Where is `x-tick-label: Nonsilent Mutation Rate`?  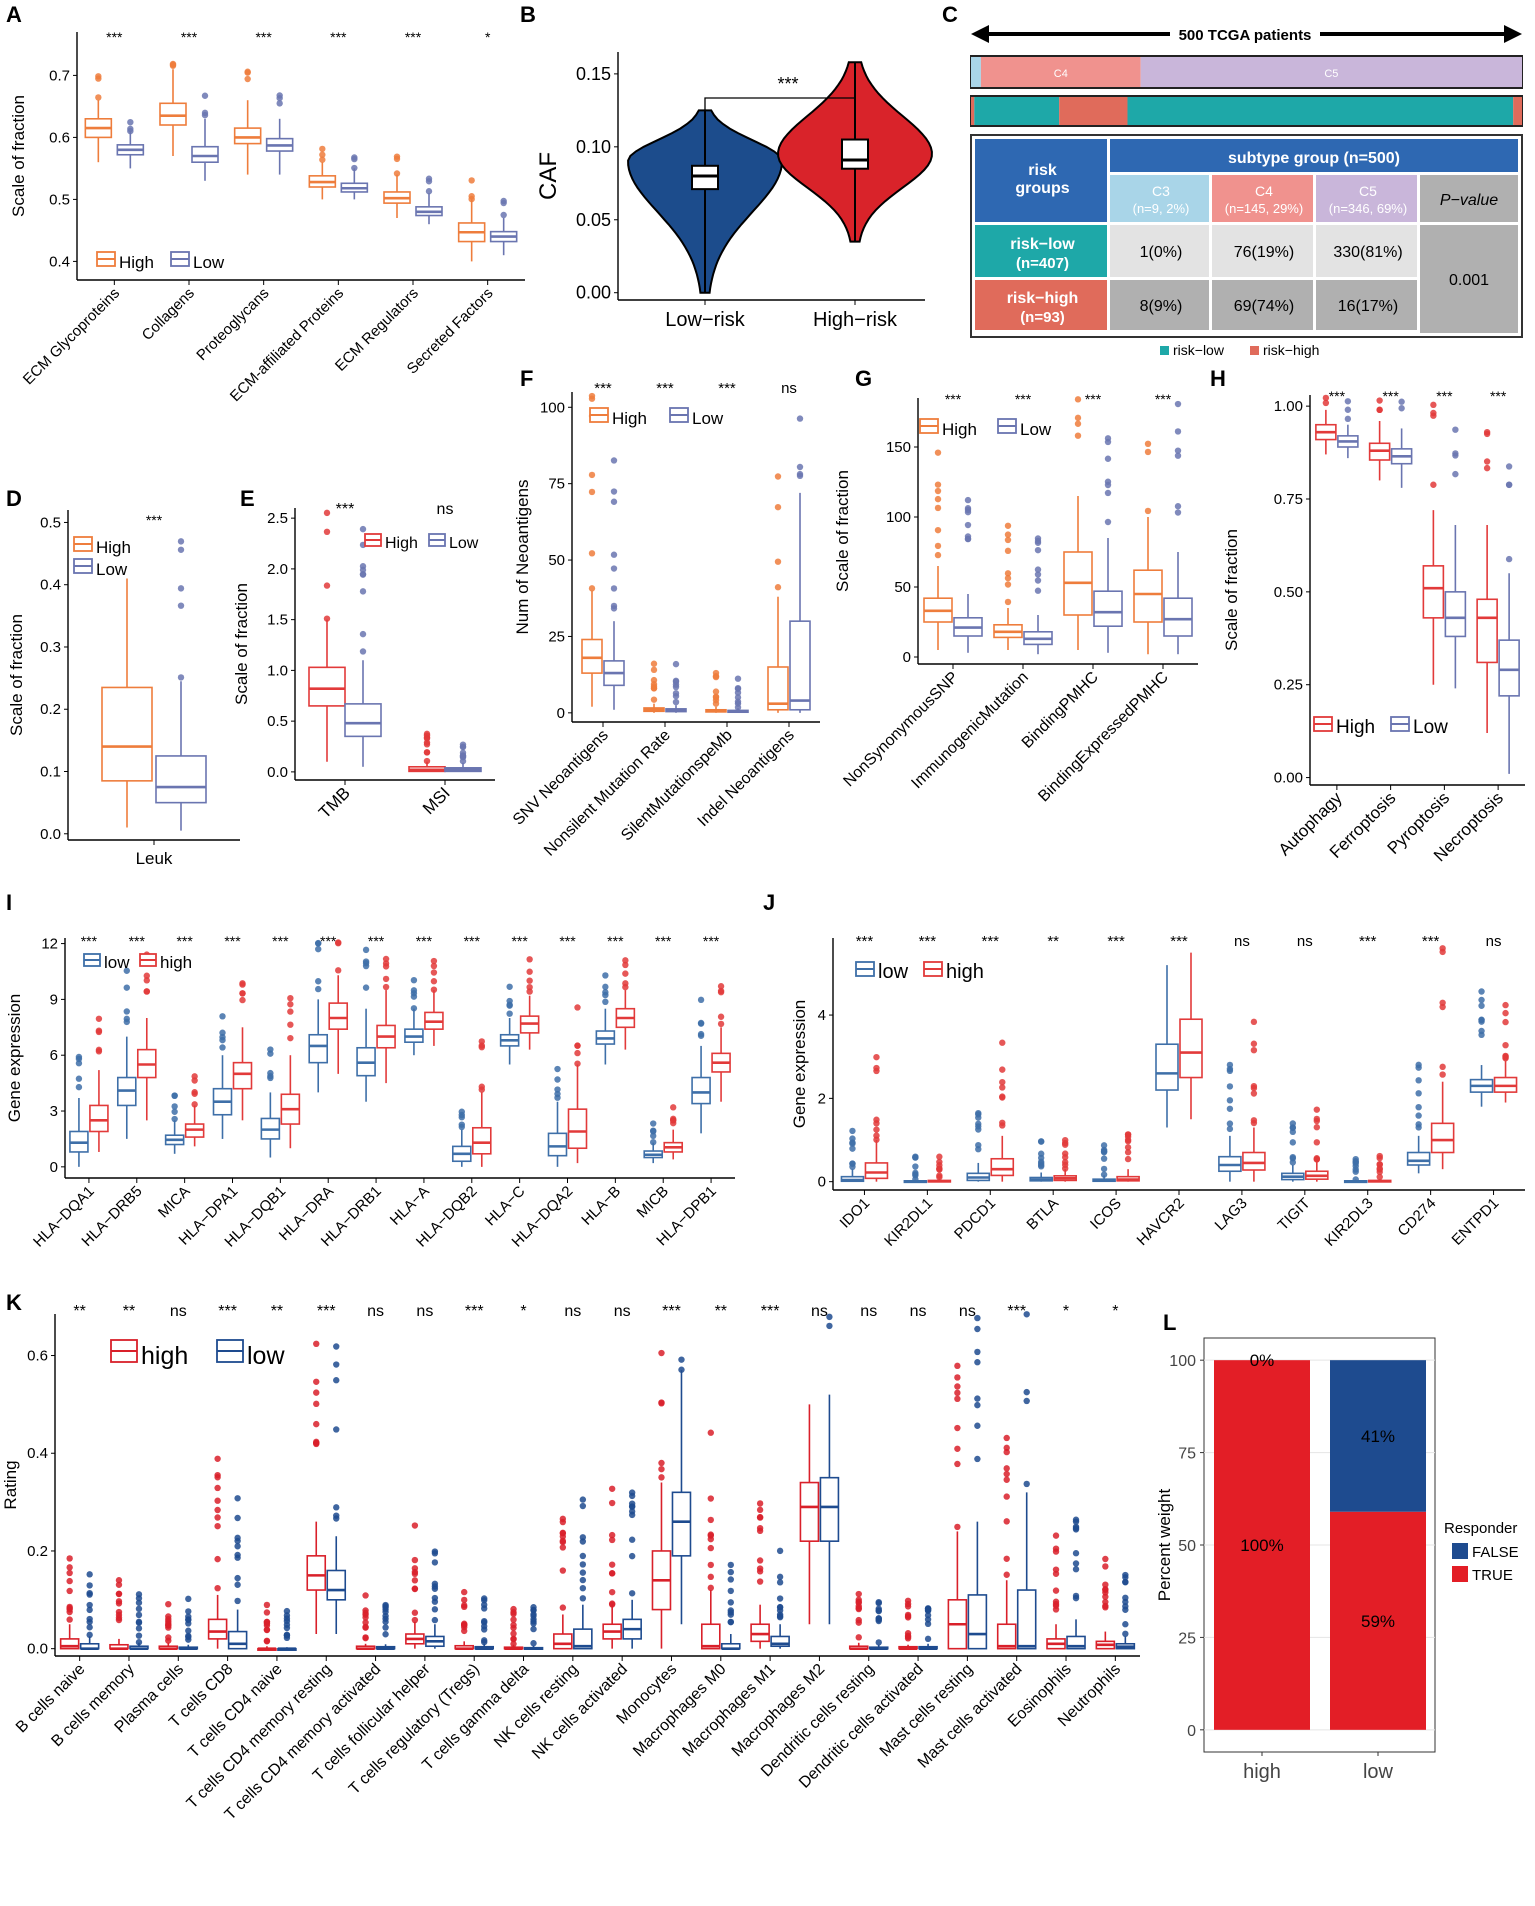
x-tick-label: Nonsilent Mutation Rate is located at coordinates (607, 793).